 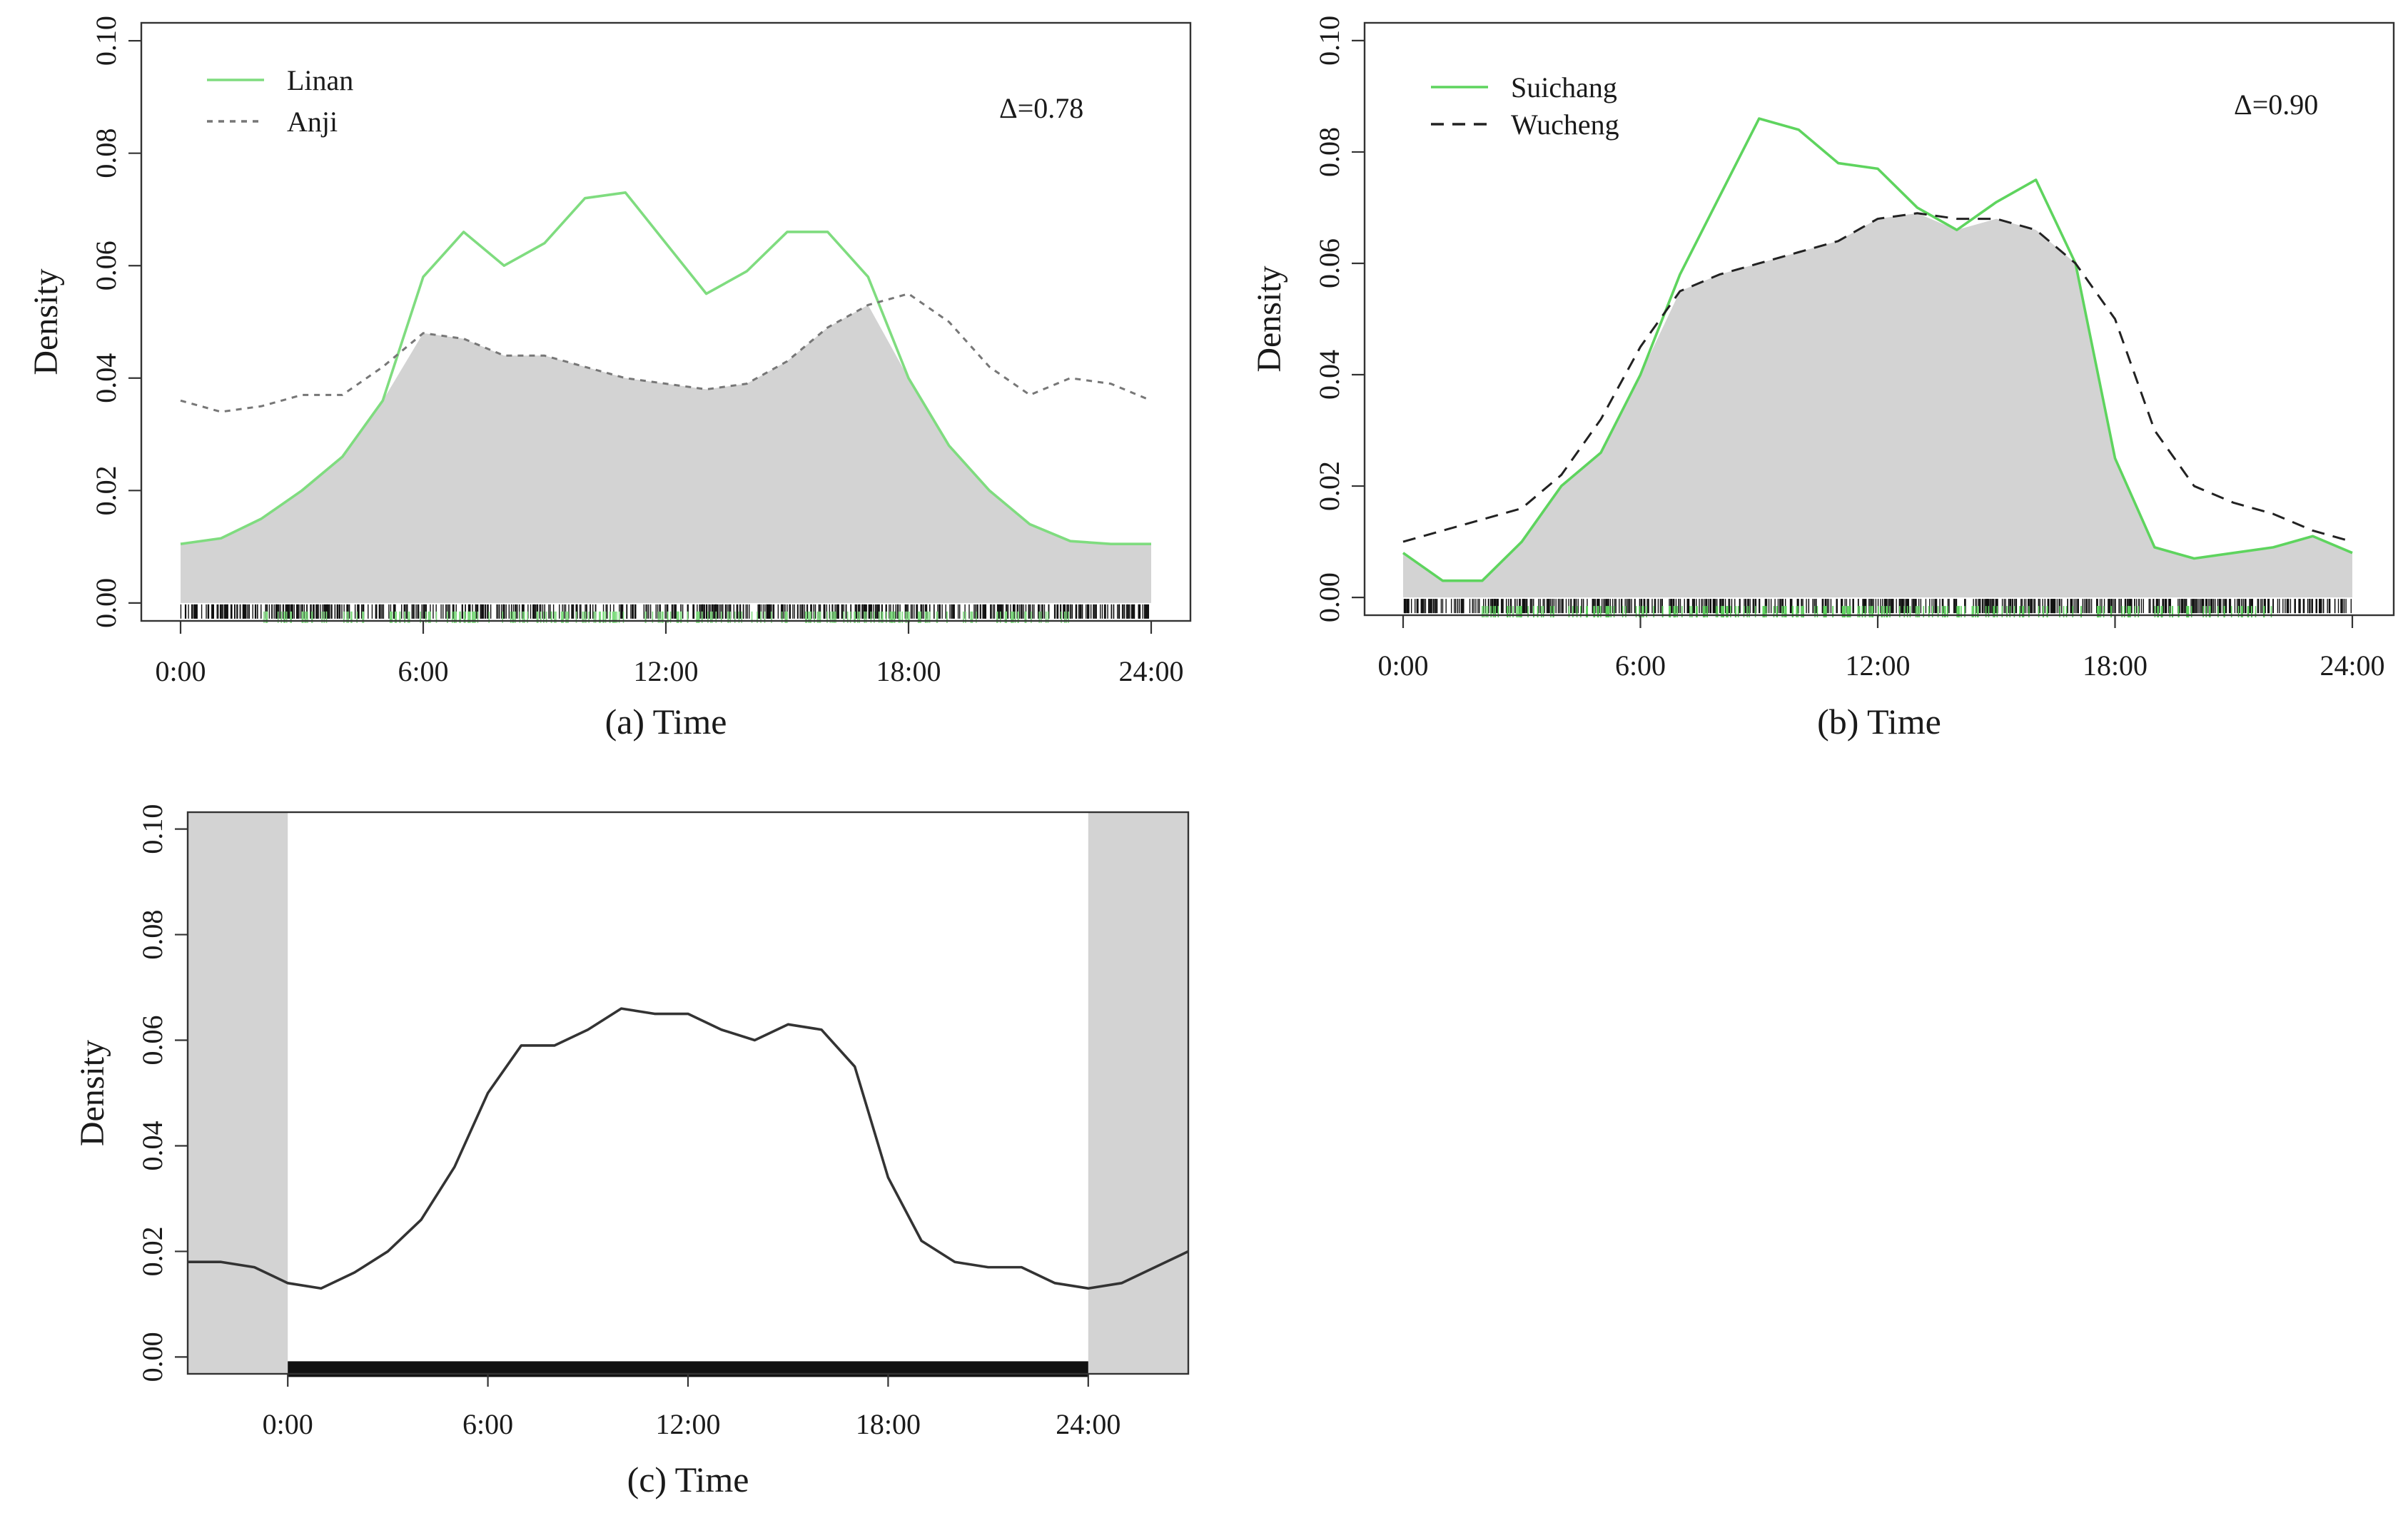 I want to click on overlap-coefficient: Δ=0.78, so click(x=1041, y=108).